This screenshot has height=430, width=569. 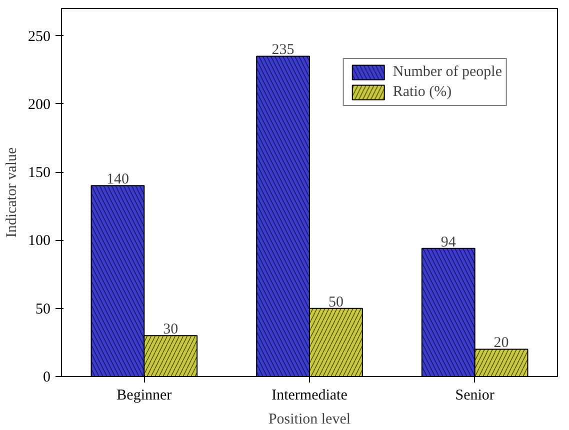 What do you see at coordinates (422, 92) in the screenshot?
I see `legend-label: Ratio (%)` at bounding box center [422, 92].